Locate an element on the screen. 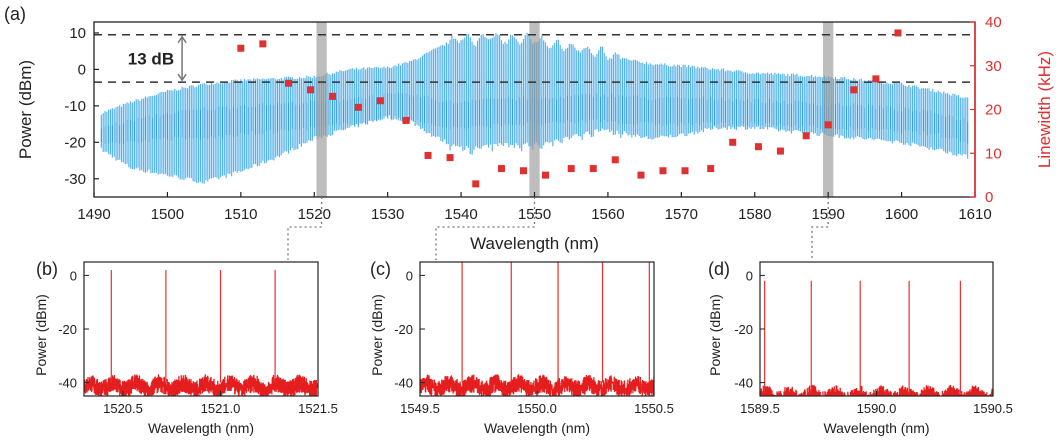 The image size is (1062, 444). x-tick-label: 1570 is located at coordinates (681, 214).